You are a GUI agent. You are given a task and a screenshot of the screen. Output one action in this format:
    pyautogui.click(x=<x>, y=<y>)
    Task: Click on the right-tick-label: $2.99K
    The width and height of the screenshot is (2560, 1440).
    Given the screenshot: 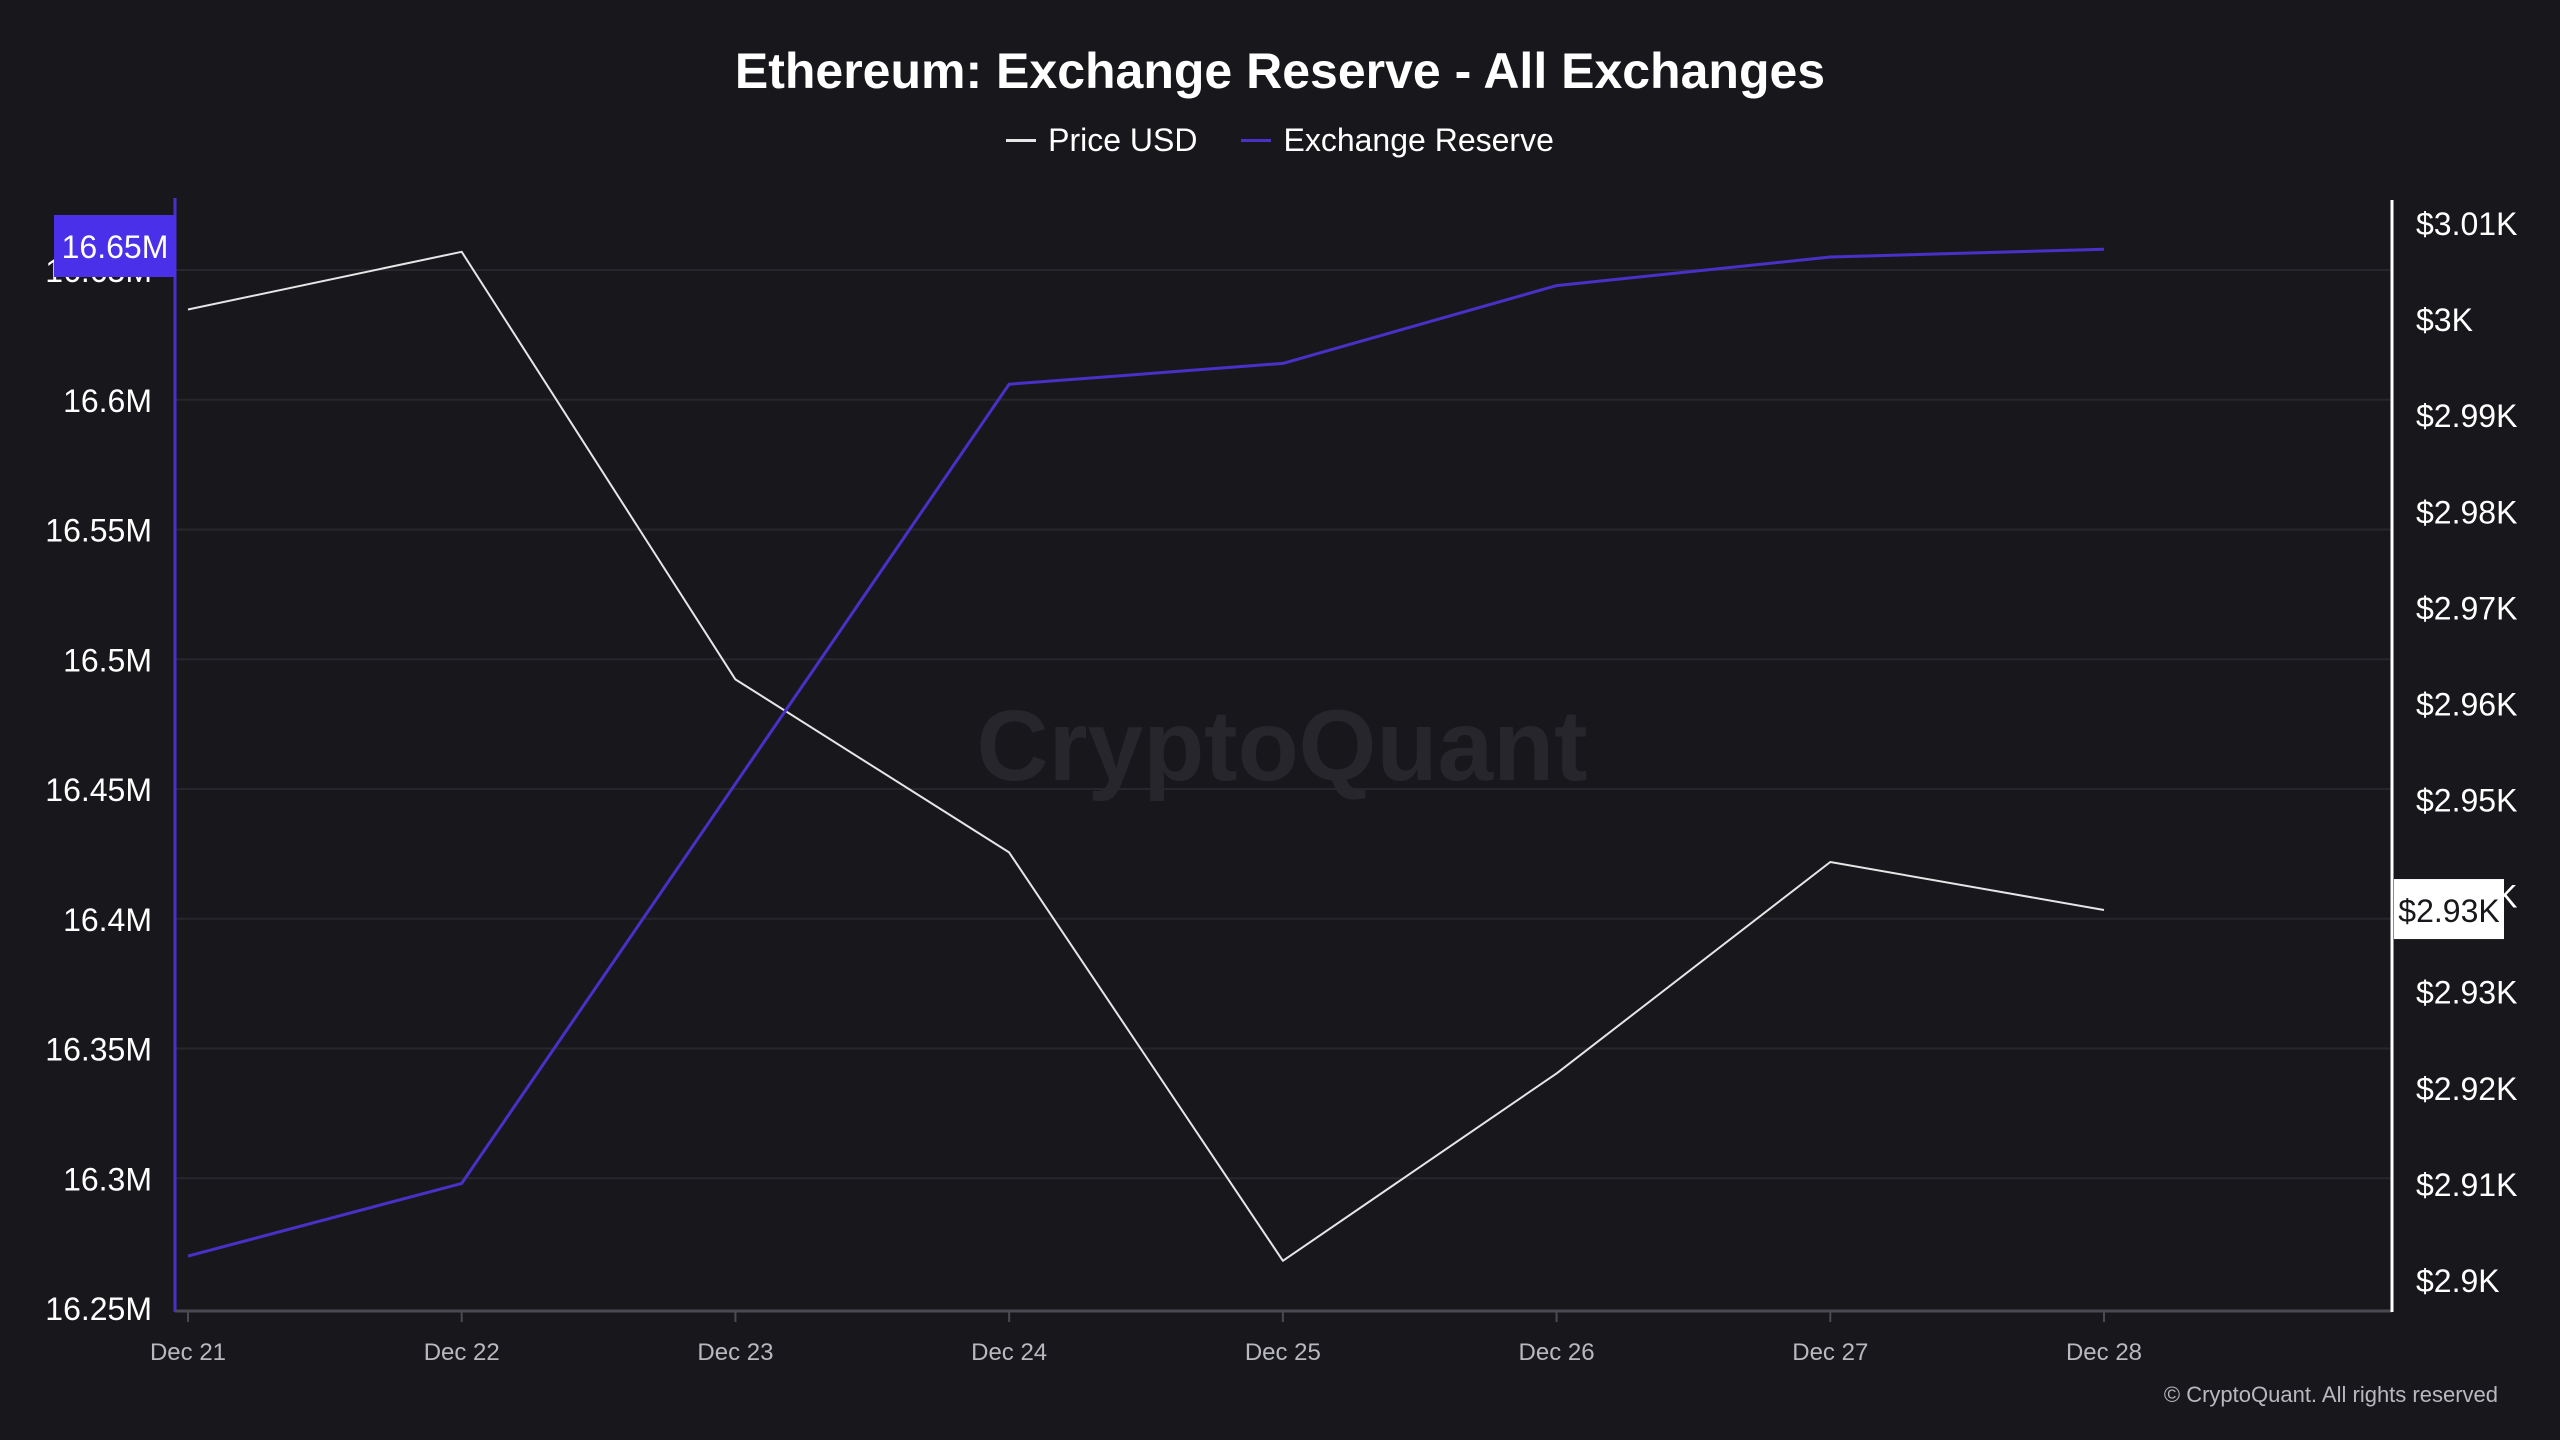 What is the action you would take?
    pyautogui.click(x=2466, y=416)
    